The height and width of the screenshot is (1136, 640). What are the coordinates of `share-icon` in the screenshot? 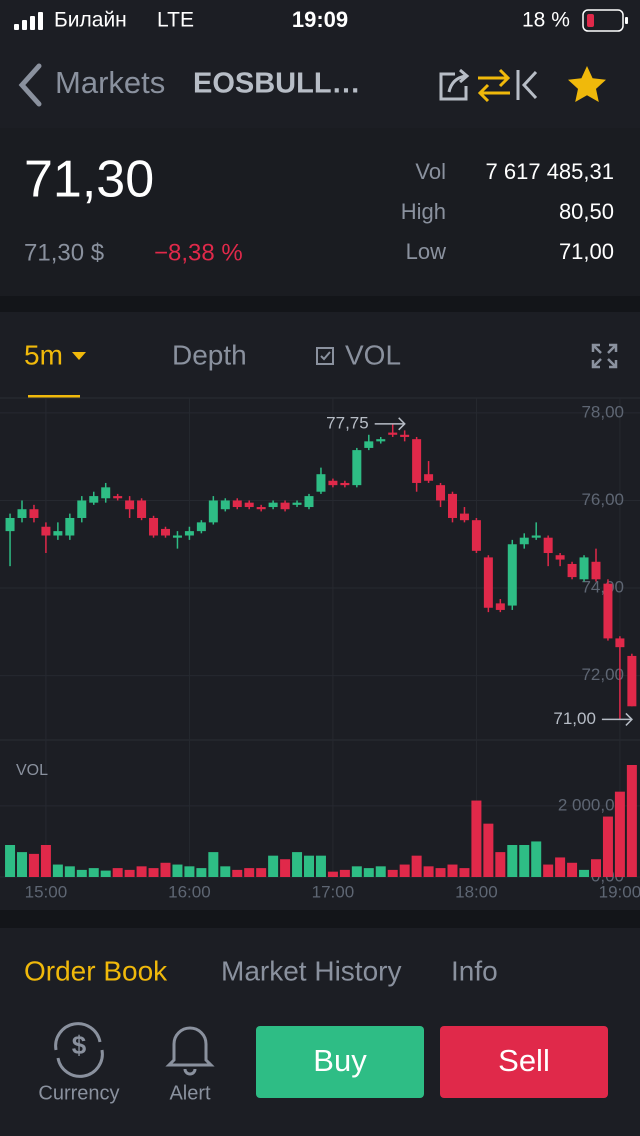 It's located at (454, 84).